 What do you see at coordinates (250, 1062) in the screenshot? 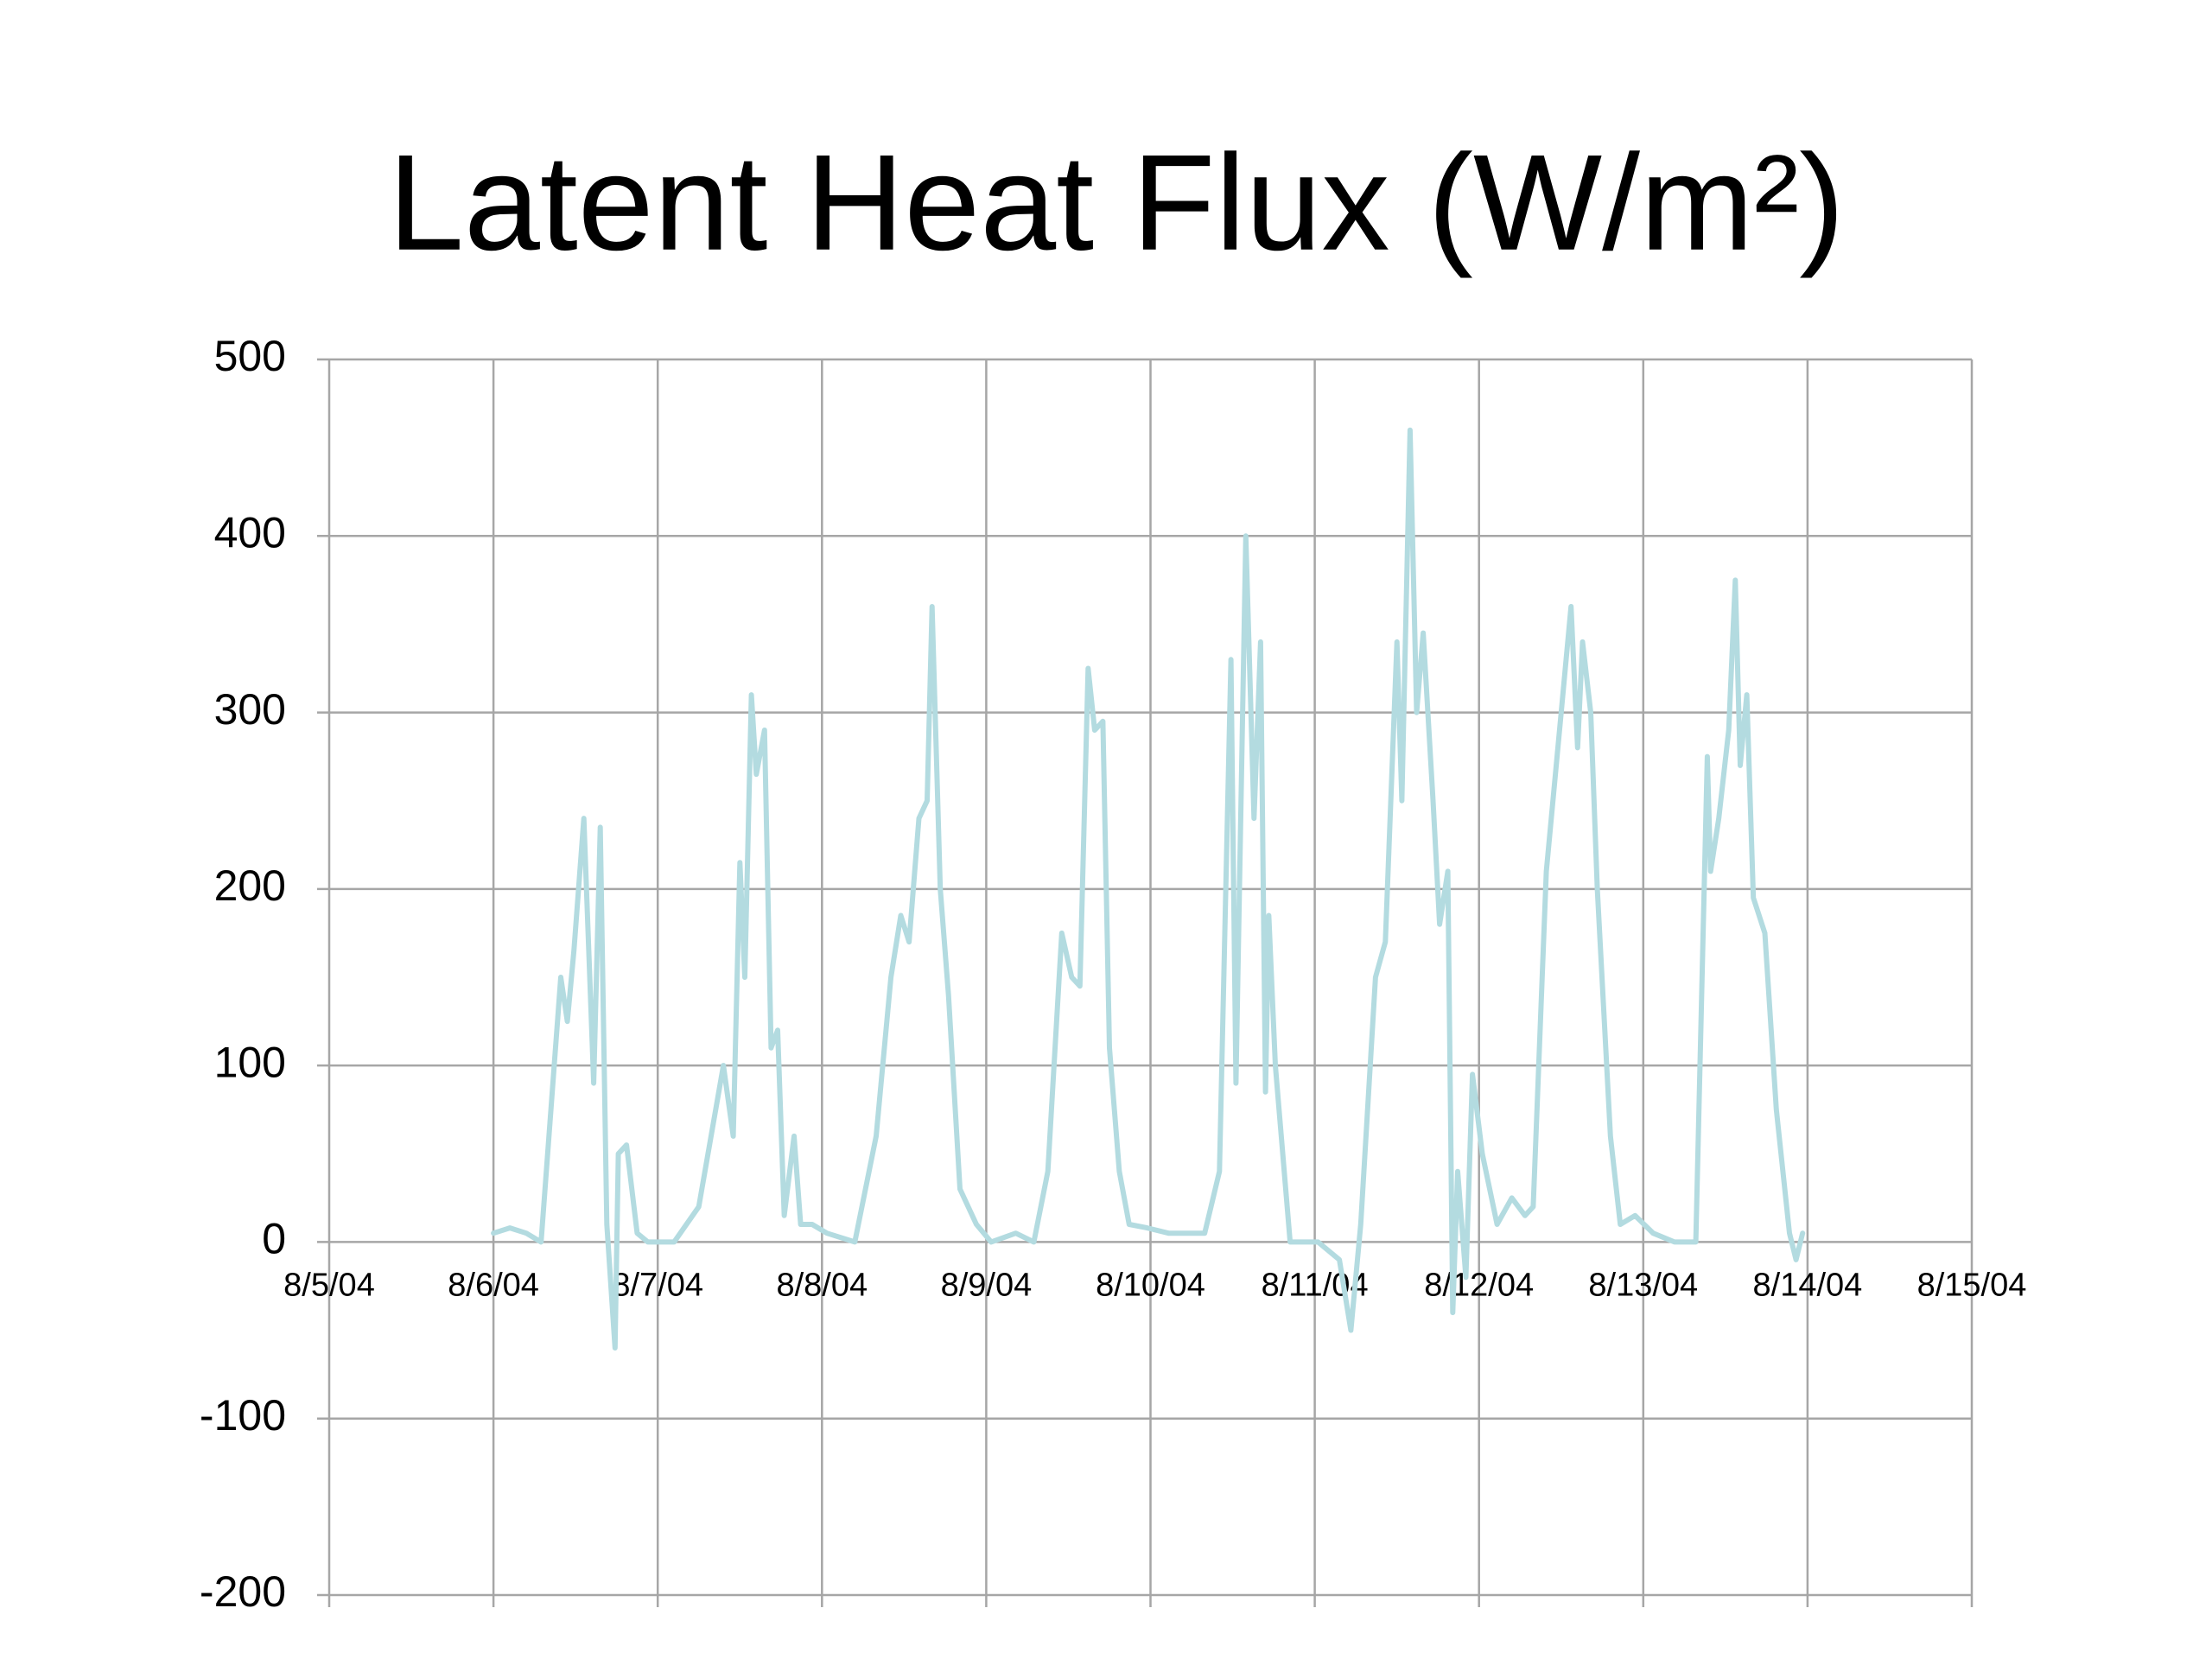
I see `y-tick-label: 100` at bounding box center [250, 1062].